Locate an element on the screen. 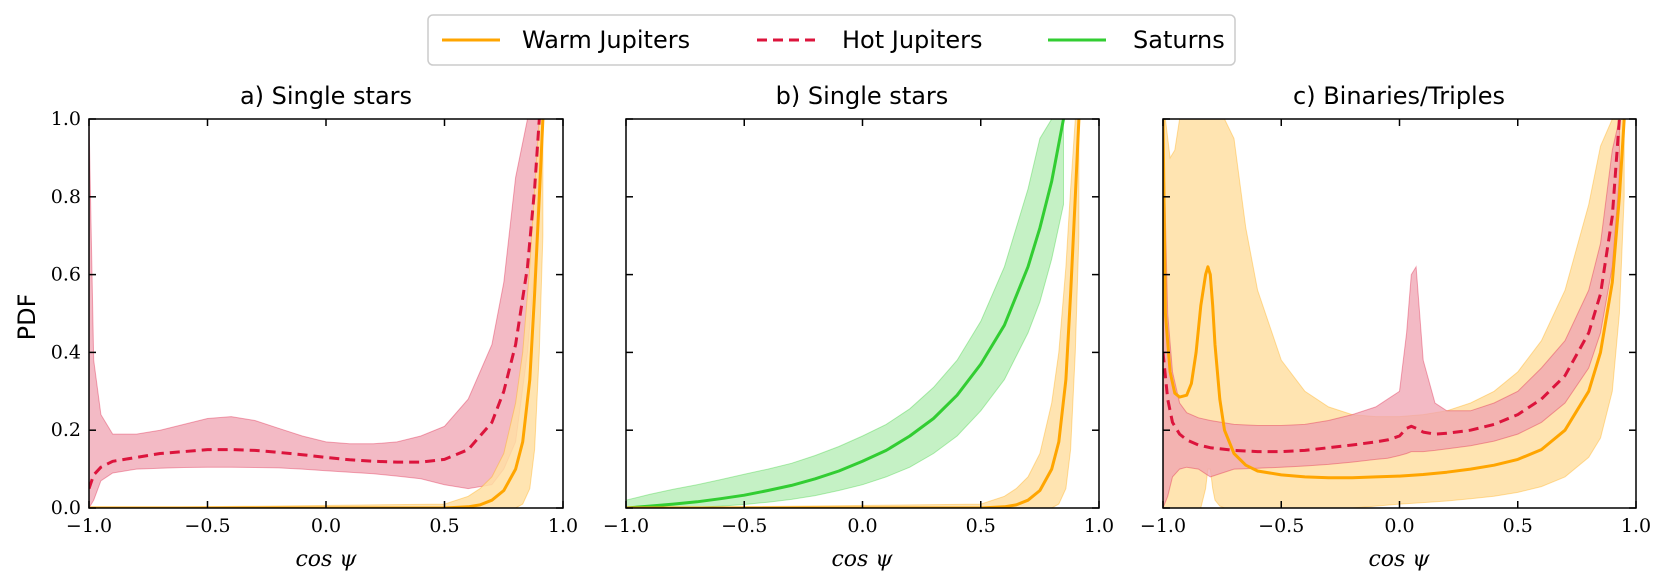  y-tick-label: 0.6 is located at coordinates (66, 275).